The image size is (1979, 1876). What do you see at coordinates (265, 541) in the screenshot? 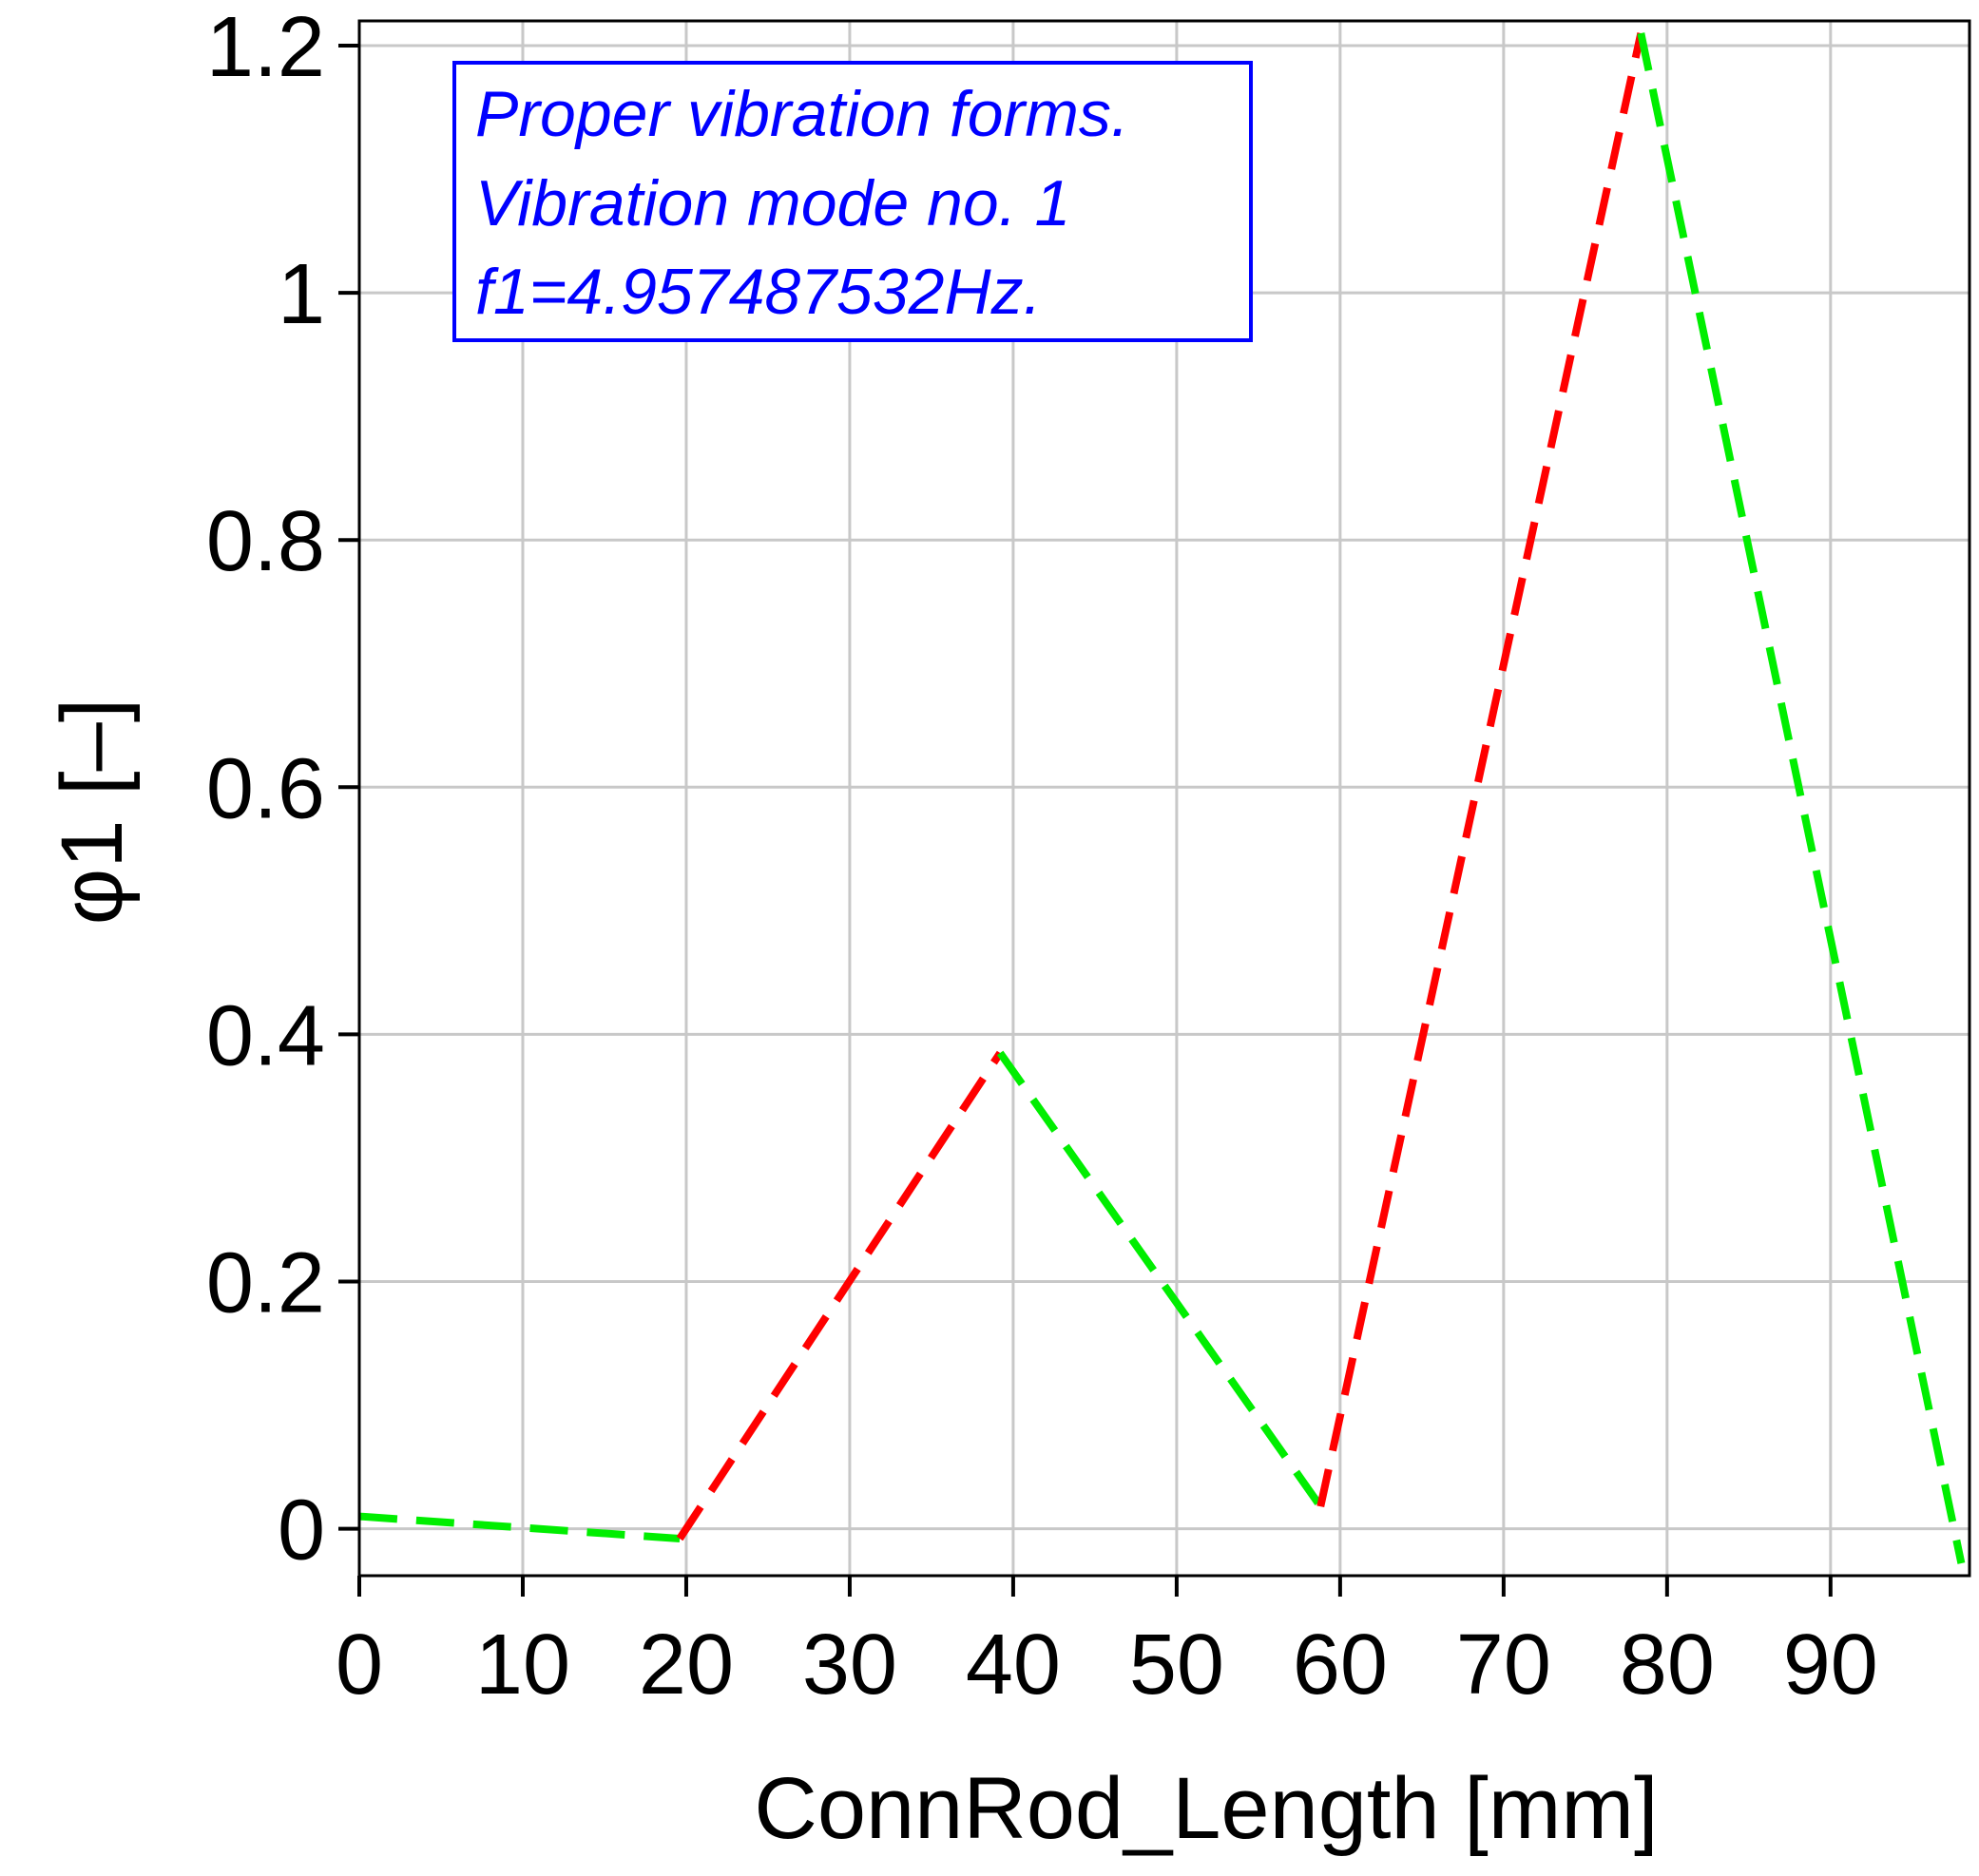
I see `y-tick-label: 0.8` at bounding box center [265, 541].